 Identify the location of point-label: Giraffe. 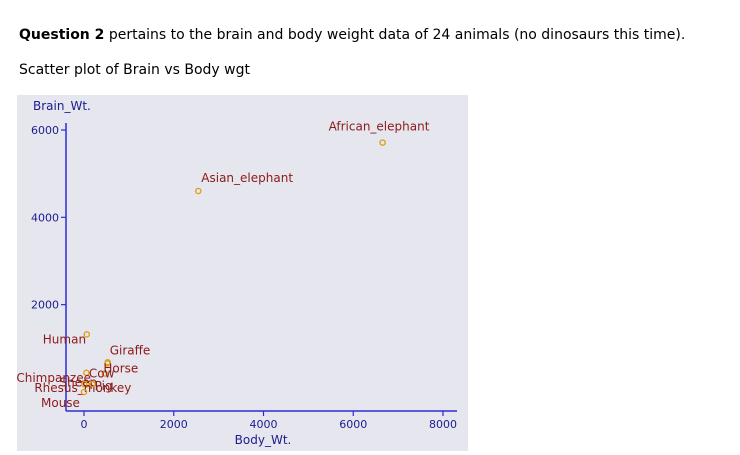
(130, 350).